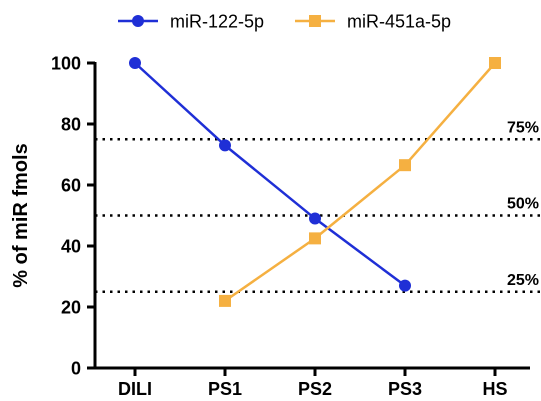  I want to click on y-axis-title: % of miR fmols, so click(21, 215).